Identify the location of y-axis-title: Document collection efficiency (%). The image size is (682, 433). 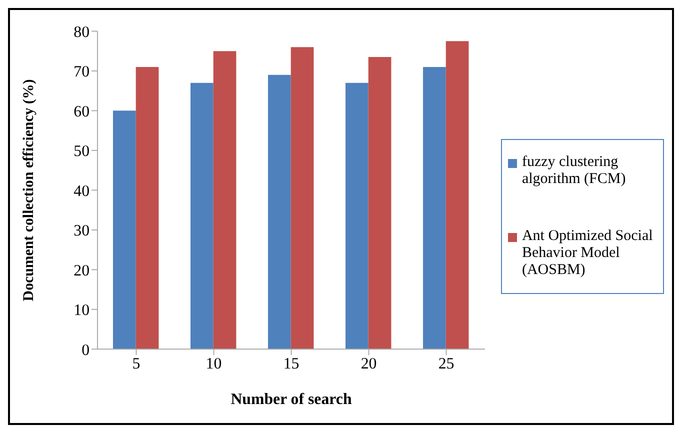
(29, 190).